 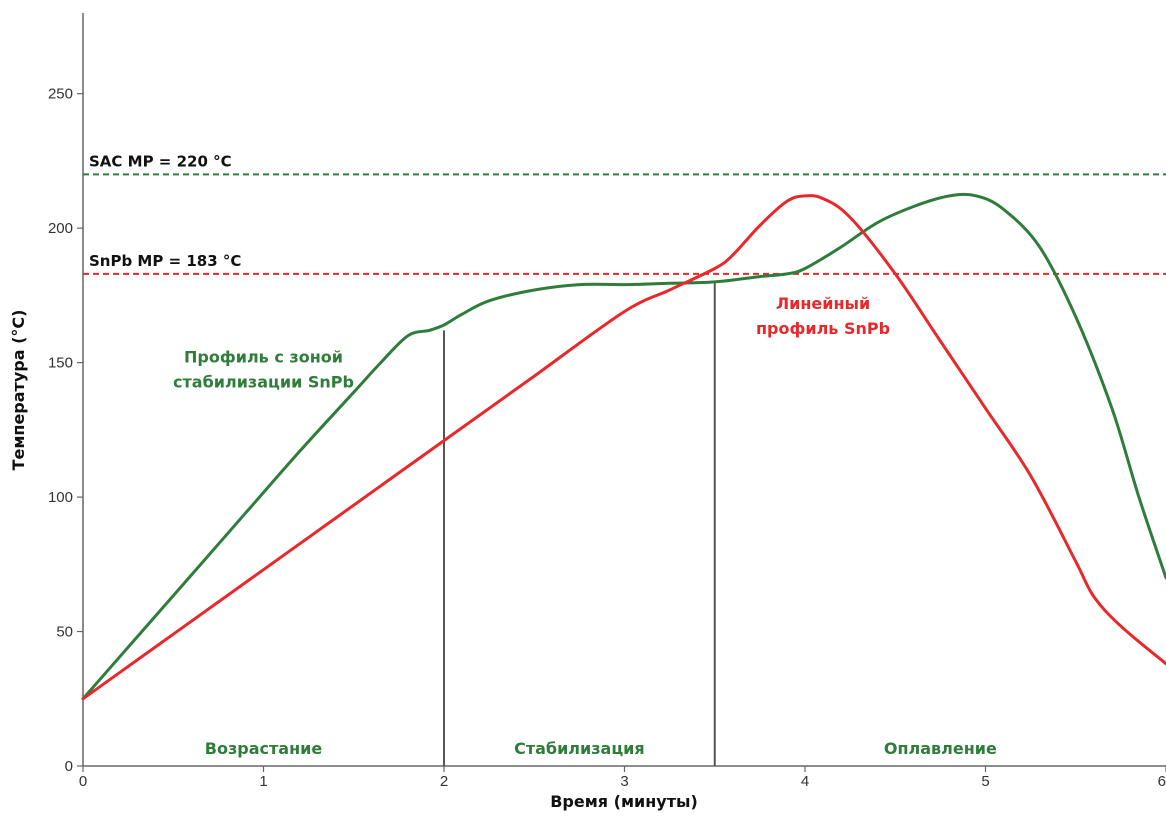 I want to click on x-tick-label: 4, so click(x=805, y=781).